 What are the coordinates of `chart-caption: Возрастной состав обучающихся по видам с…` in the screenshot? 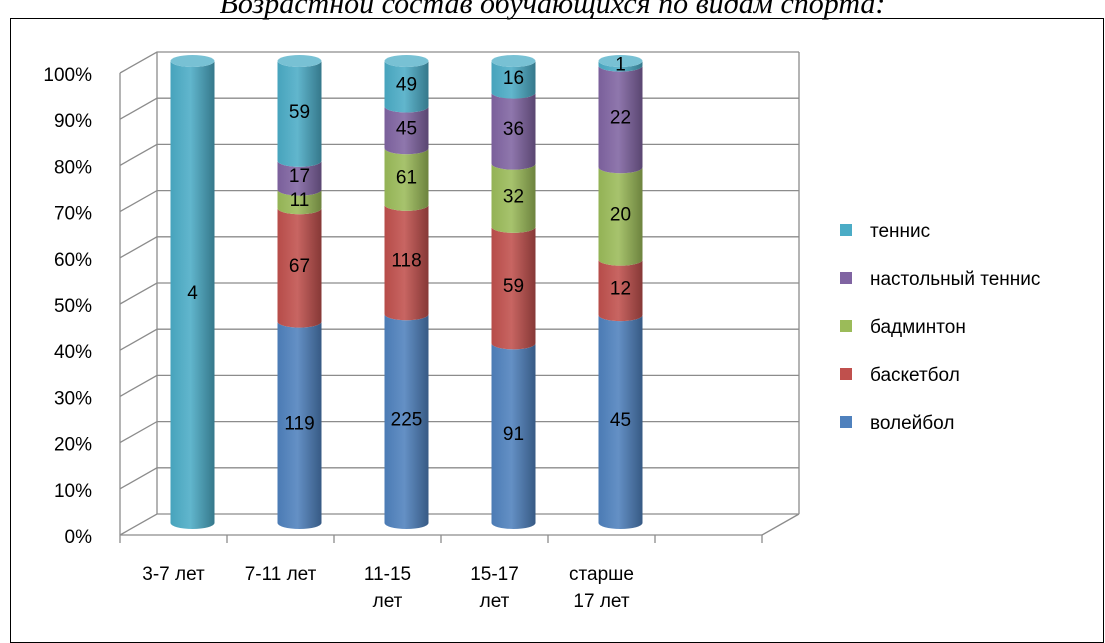 It's located at (552, 10).